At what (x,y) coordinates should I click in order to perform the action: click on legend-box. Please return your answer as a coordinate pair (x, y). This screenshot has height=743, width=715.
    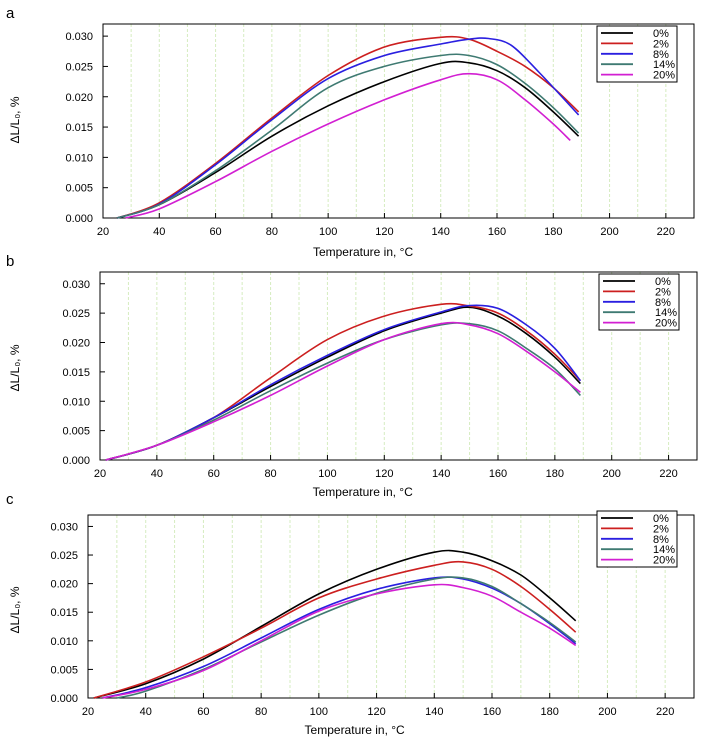
    Looking at the image, I should click on (639, 302).